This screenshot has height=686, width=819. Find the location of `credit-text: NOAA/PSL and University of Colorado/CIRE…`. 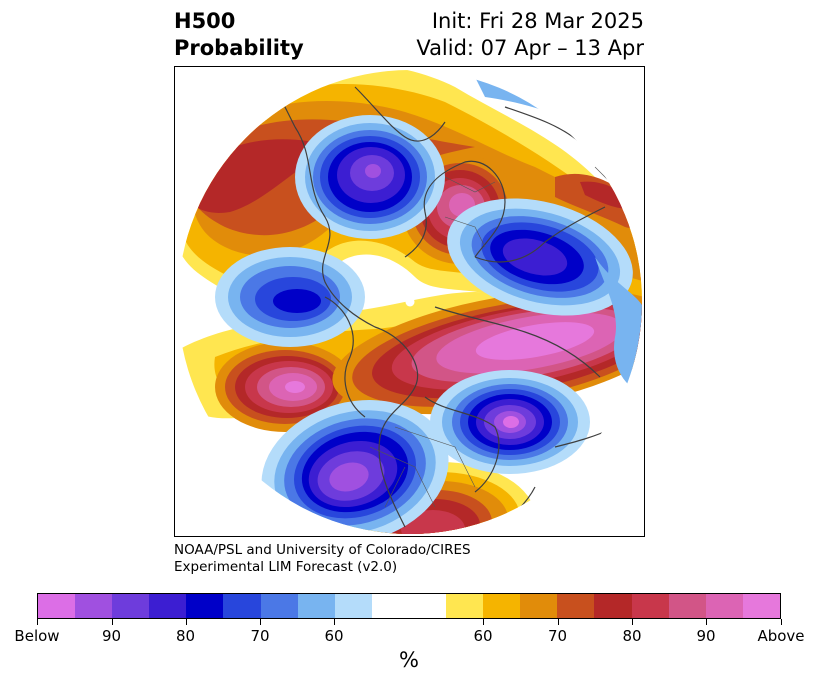

credit-text: NOAA/PSL and University of Colorado/CIRE… is located at coordinates (322, 559).